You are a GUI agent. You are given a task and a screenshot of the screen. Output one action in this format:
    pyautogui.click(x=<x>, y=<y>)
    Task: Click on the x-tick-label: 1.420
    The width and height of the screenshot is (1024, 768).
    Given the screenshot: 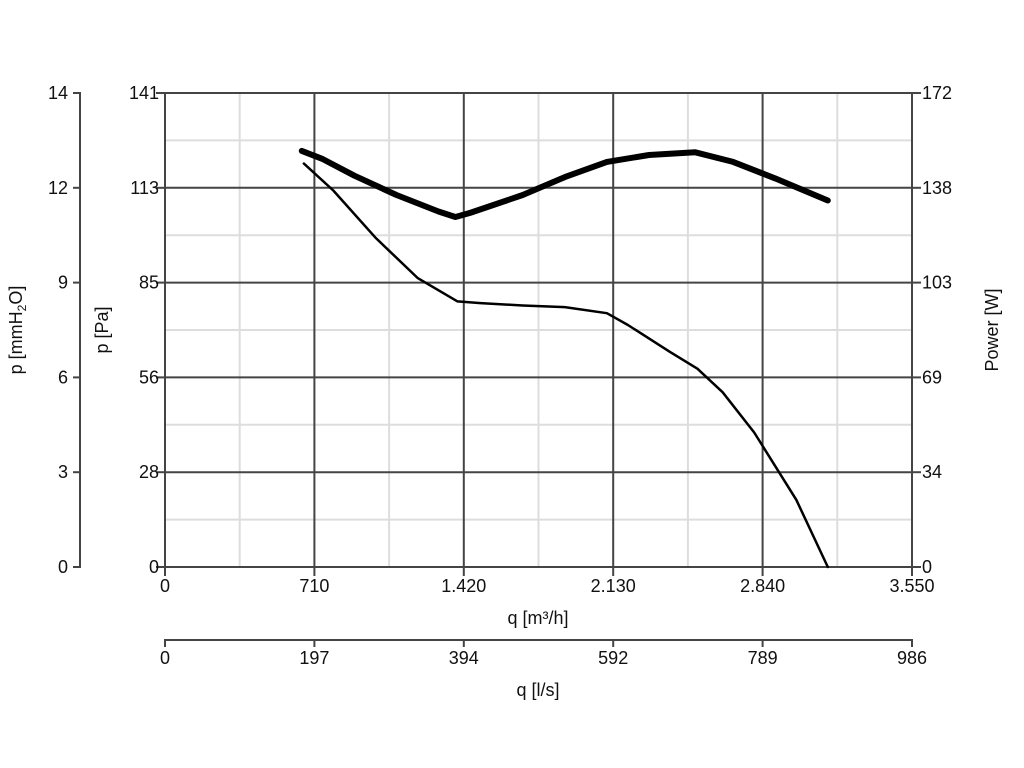 What is the action you would take?
    pyautogui.click(x=463, y=586)
    